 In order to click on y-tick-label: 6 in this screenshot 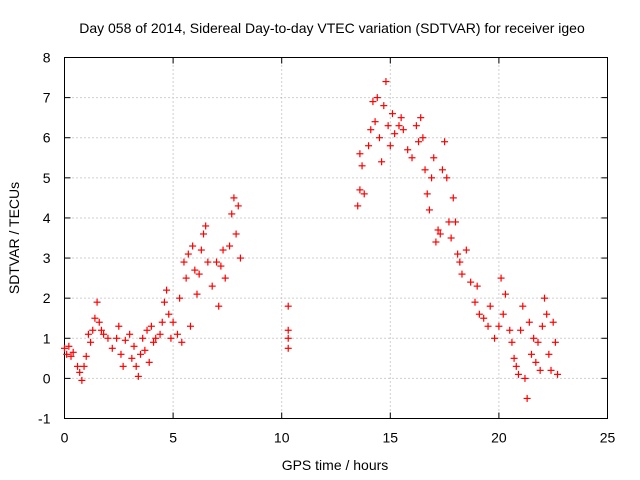, I will do `click(47, 138)`.